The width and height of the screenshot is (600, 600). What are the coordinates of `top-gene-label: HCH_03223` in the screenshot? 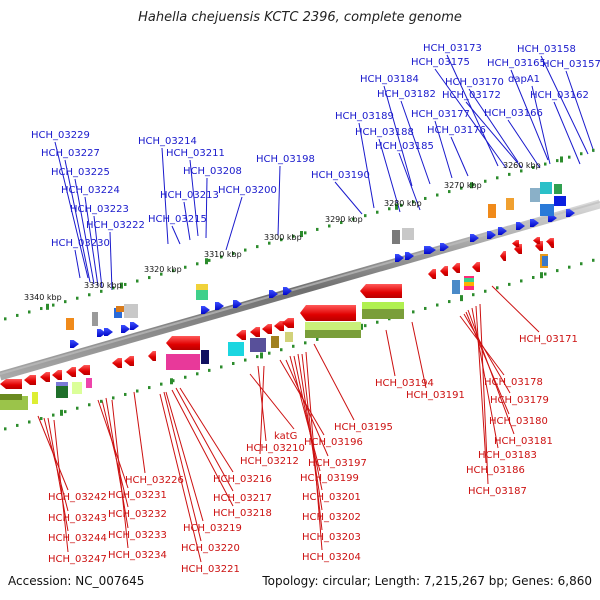 It's located at (99, 209).